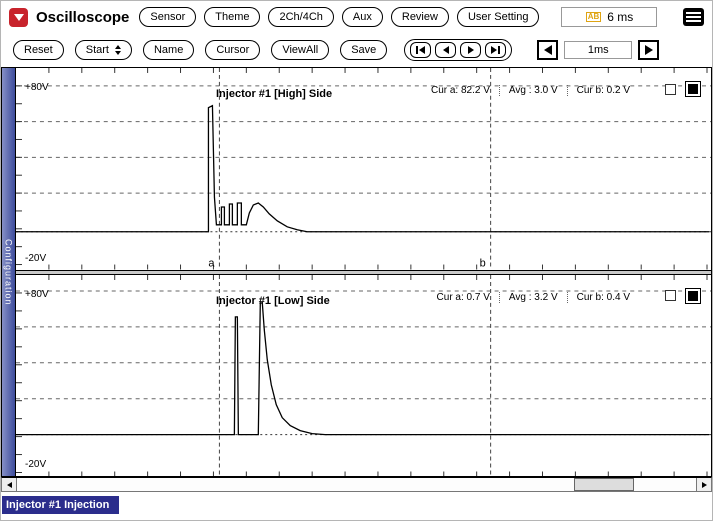 The image size is (713, 521). I want to click on timebase-value: 1ms, so click(598, 50).